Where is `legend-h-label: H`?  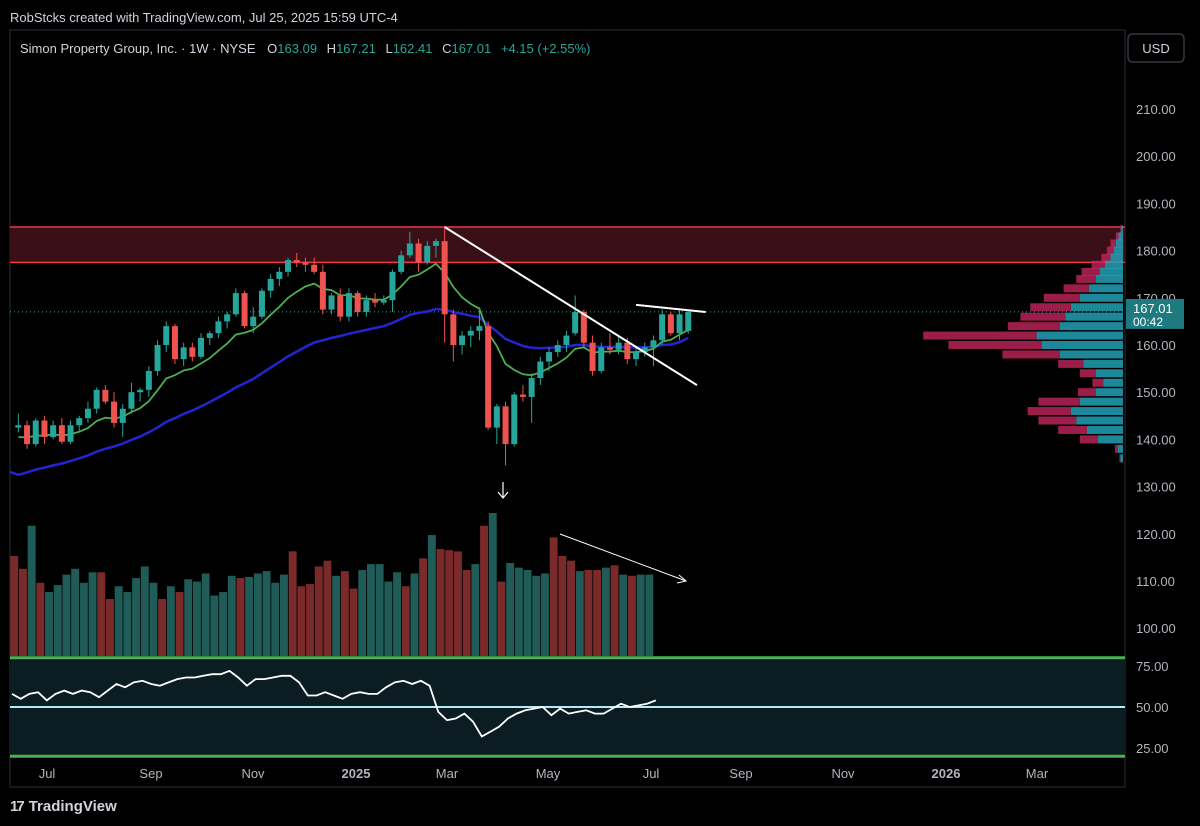 legend-h-label: H is located at coordinates (331, 48).